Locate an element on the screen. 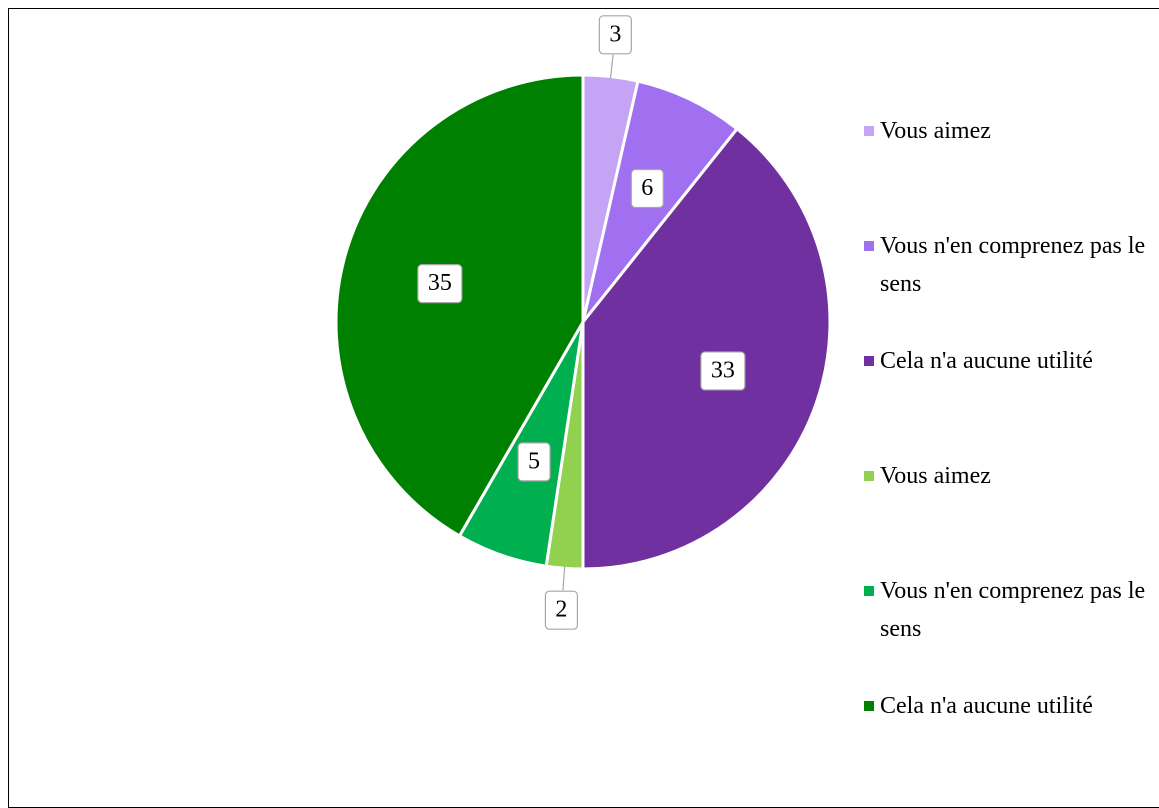 Image resolution: width=1159 pixels, height=808 pixels. data-label-text: 6 is located at coordinates (647, 188).